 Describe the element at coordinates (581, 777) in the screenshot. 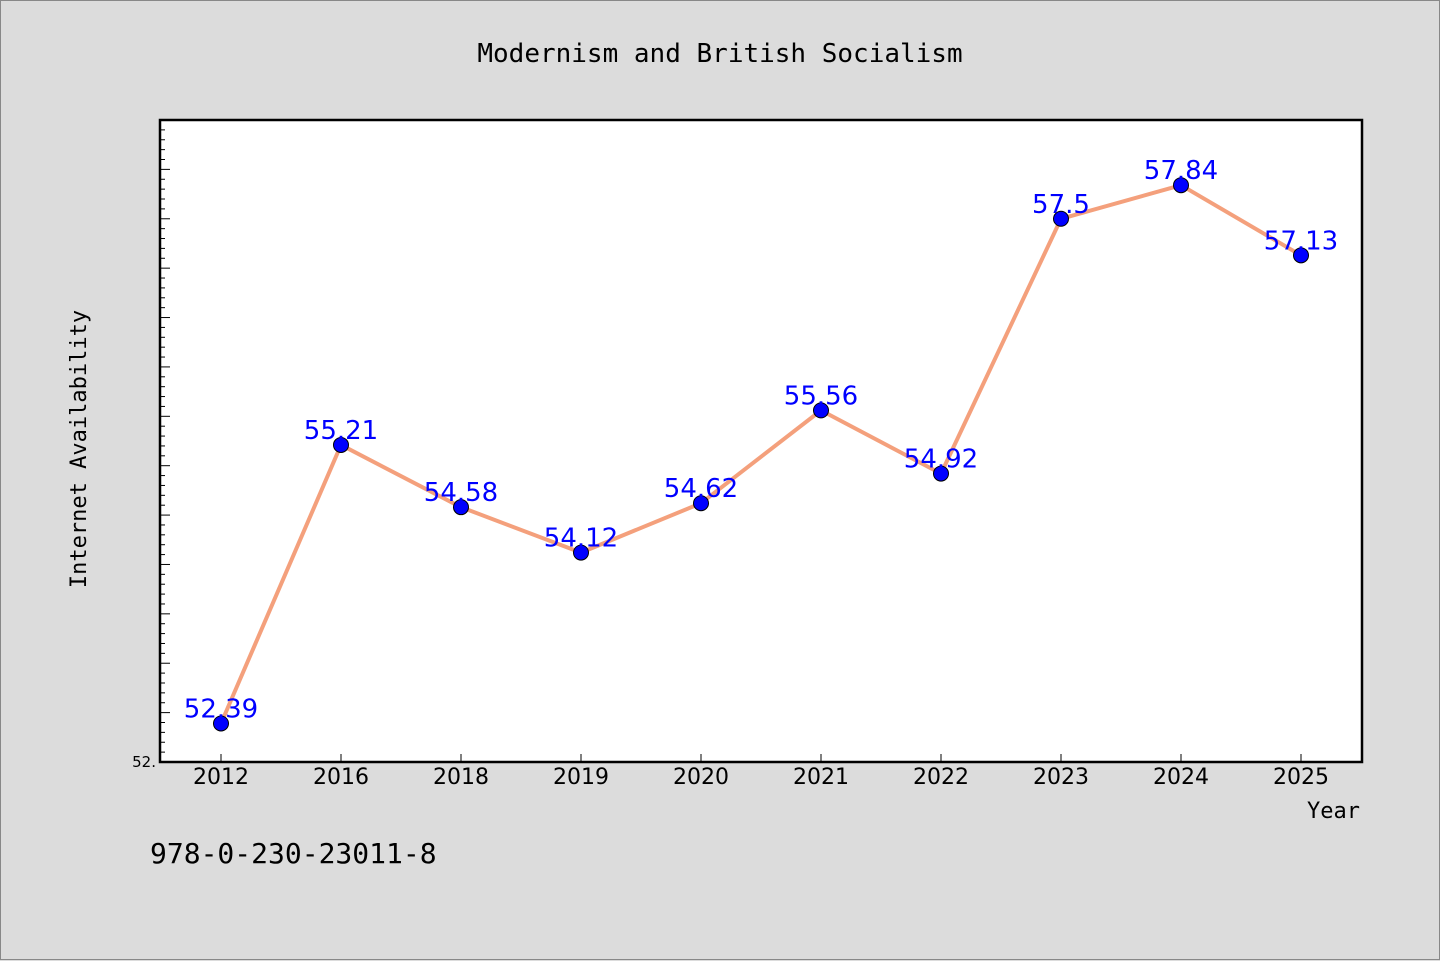

I see `x-tick-label: 2019` at that location.